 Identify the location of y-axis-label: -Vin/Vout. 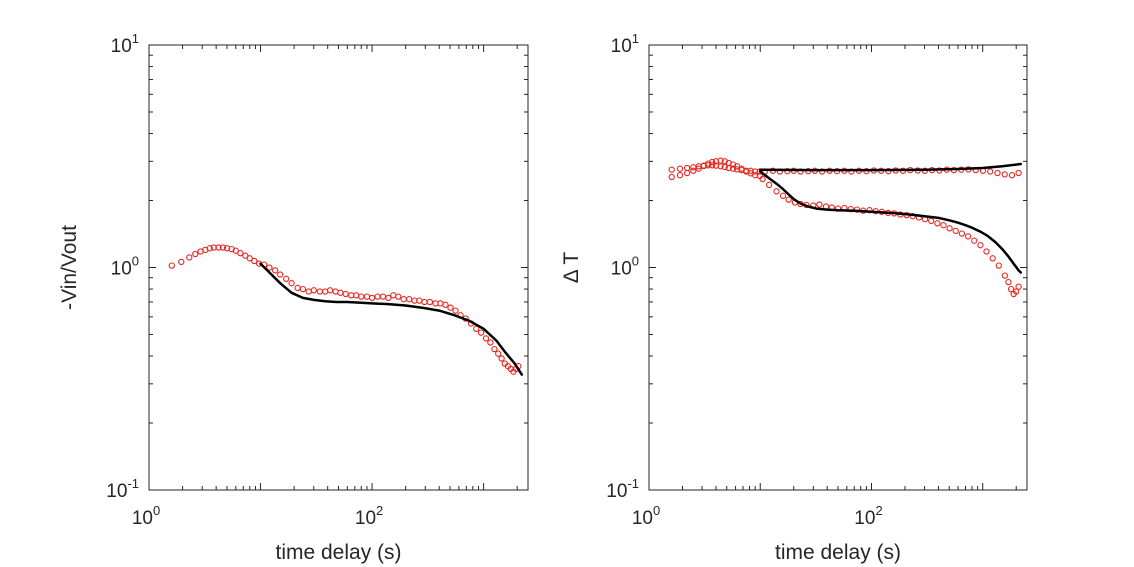
(69, 267).